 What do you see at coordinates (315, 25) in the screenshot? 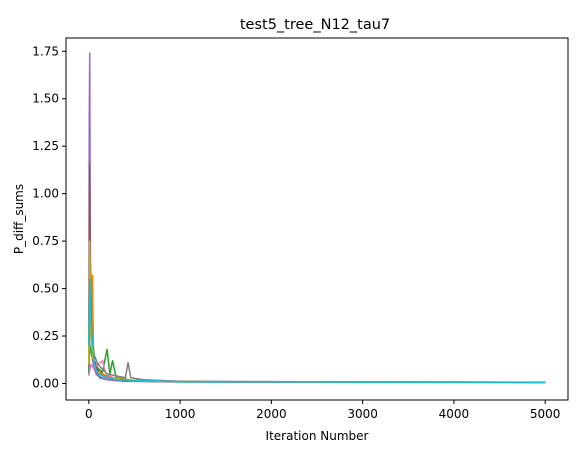
I see `chart-title: test5_tree_N12_tau7` at bounding box center [315, 25].